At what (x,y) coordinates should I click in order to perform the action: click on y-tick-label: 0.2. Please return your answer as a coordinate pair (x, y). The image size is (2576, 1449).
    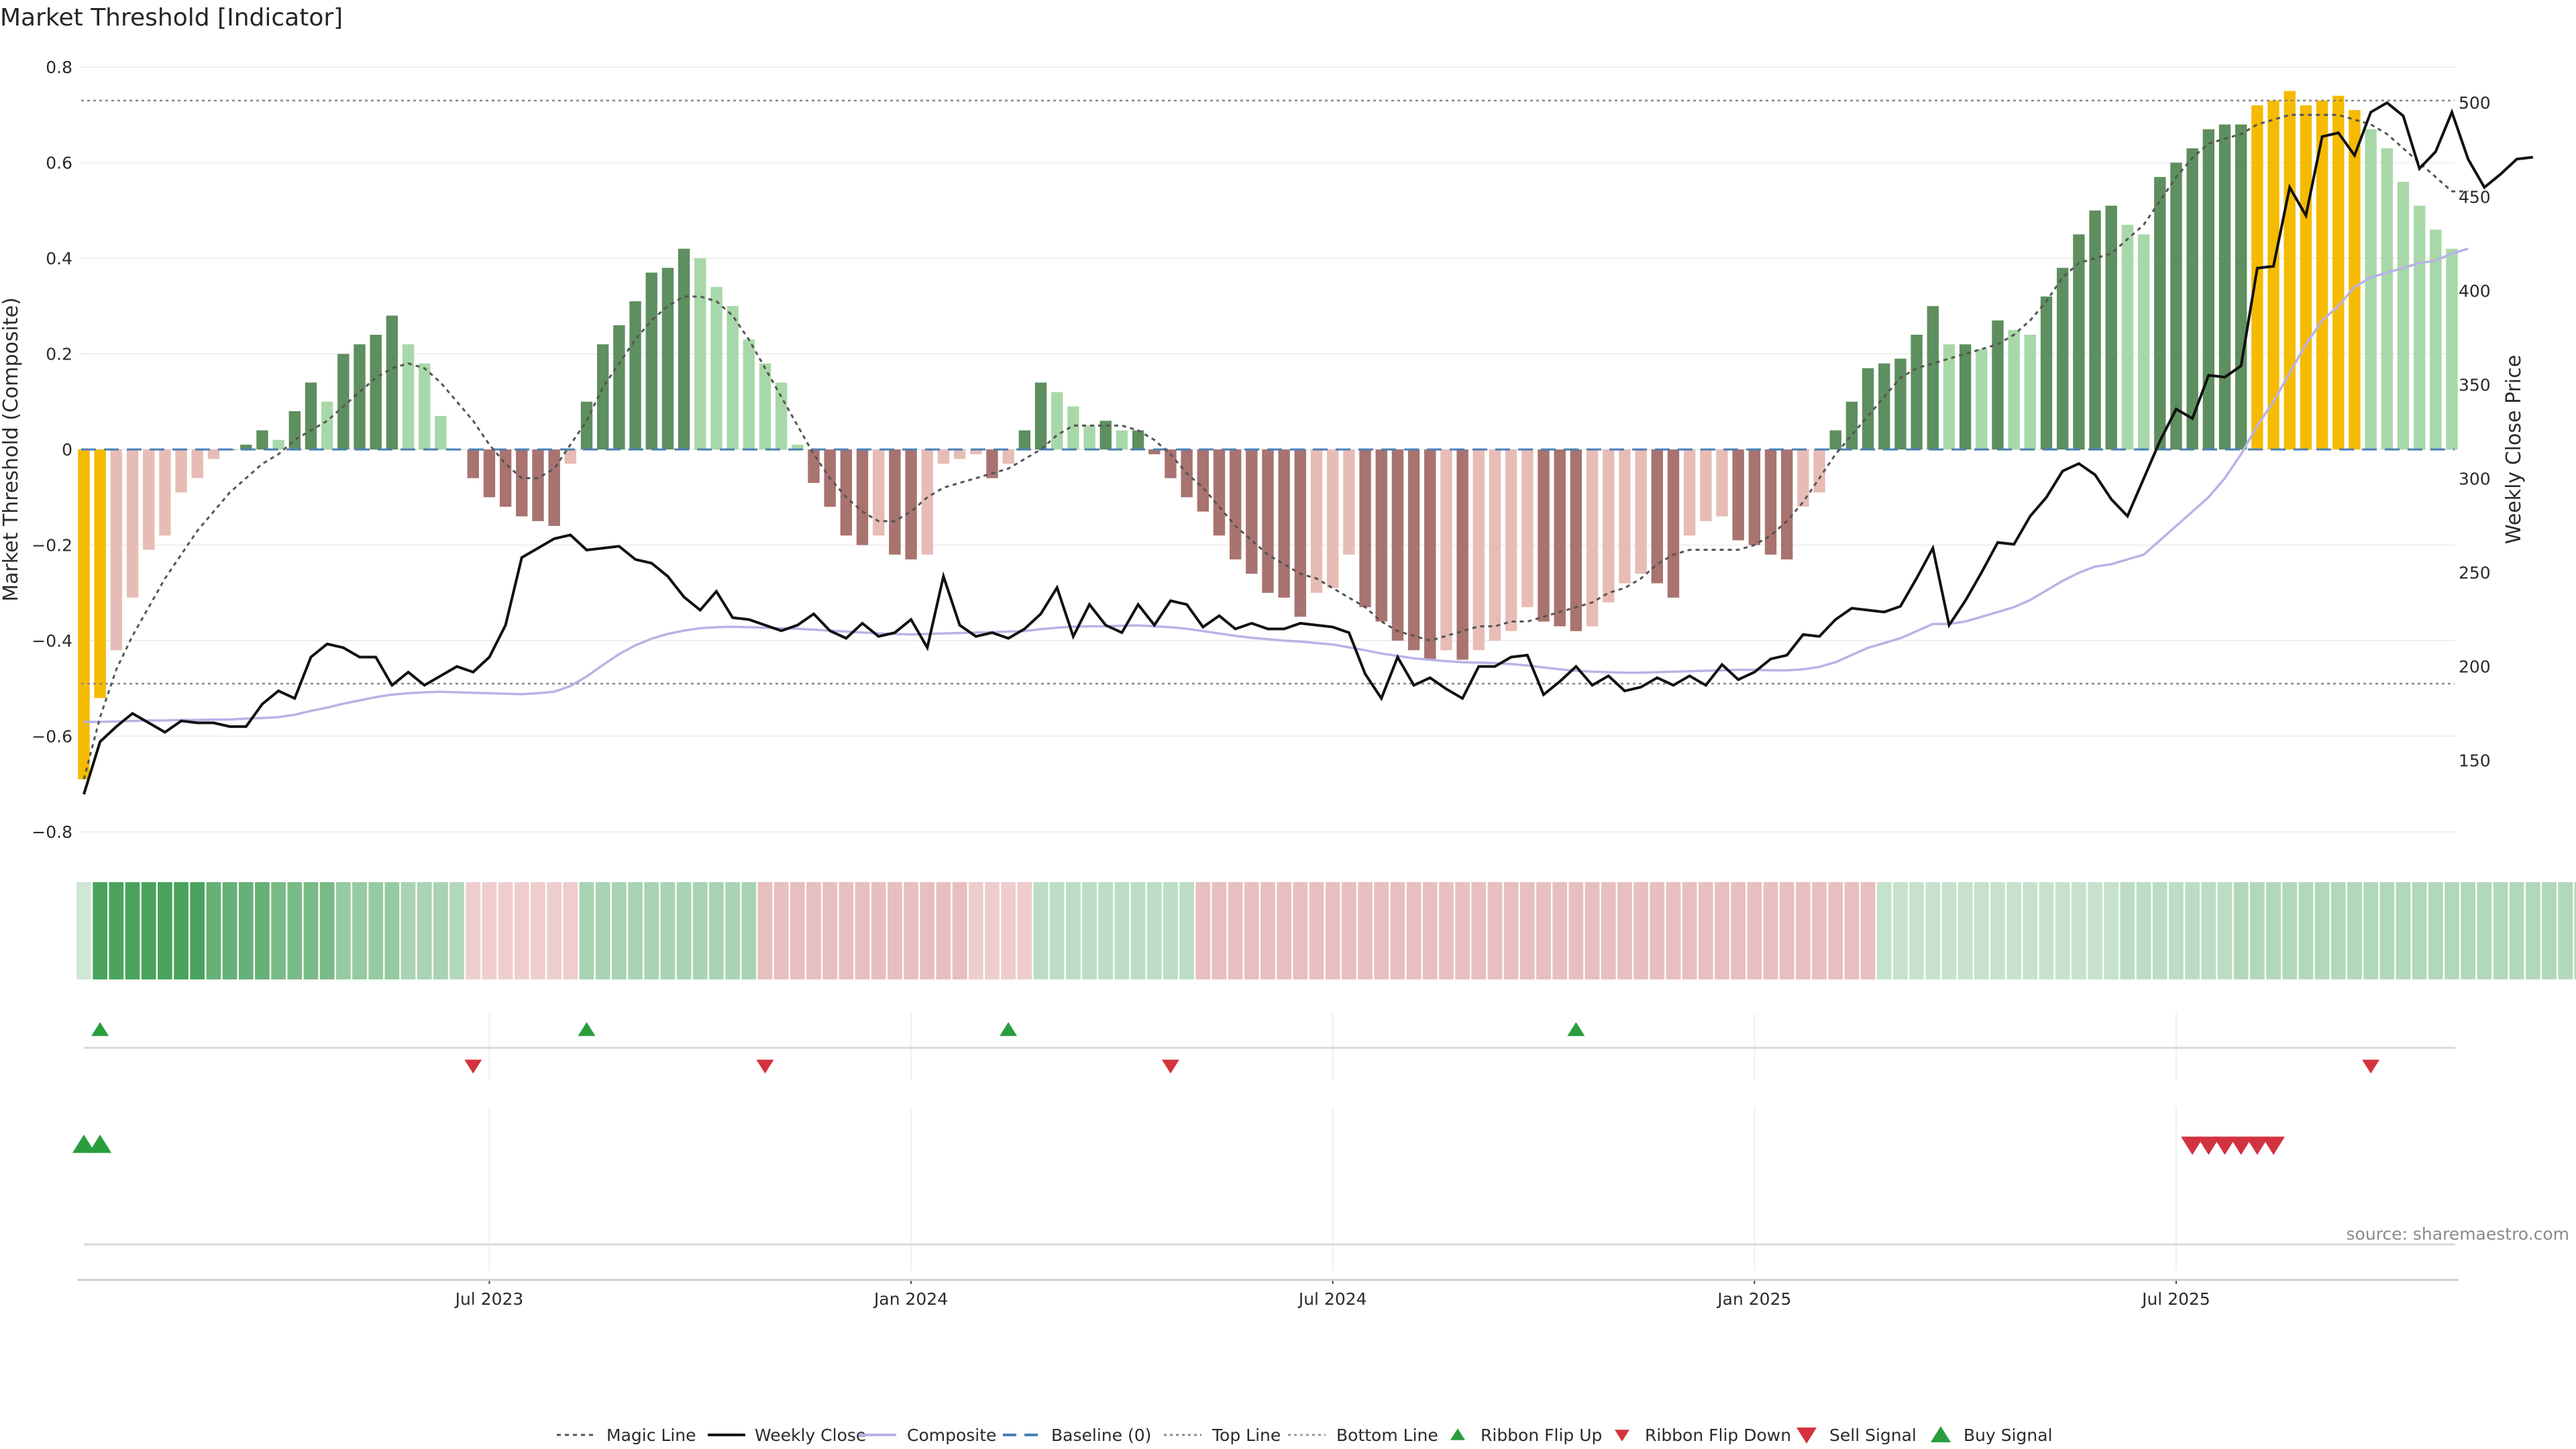
    Looking at the image, I should click on (59, 354).